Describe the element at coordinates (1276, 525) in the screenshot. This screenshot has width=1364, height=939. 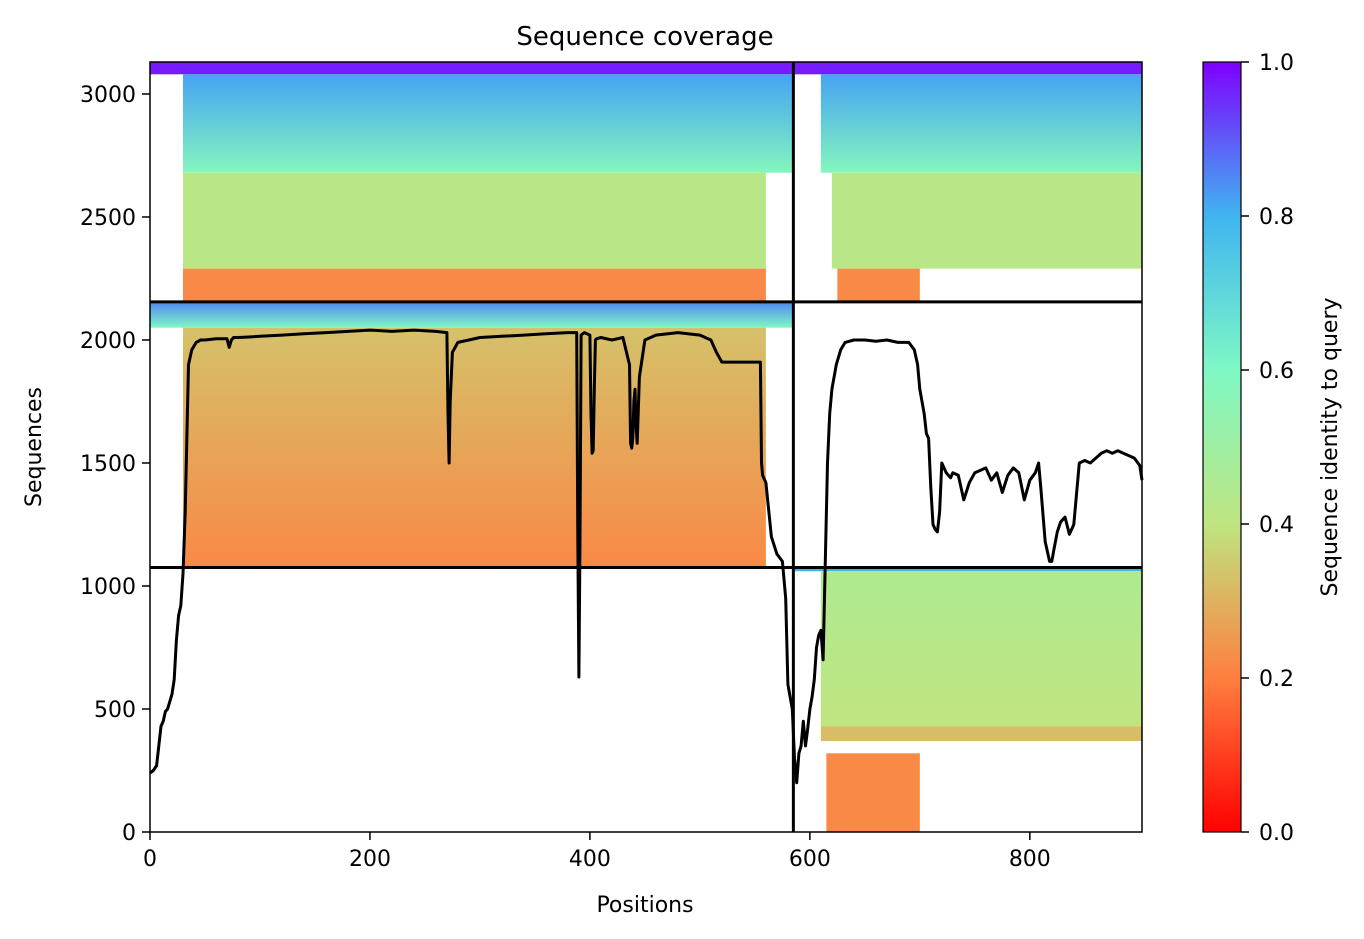
I see `colorbar-tick-label: 0.4` at that location.